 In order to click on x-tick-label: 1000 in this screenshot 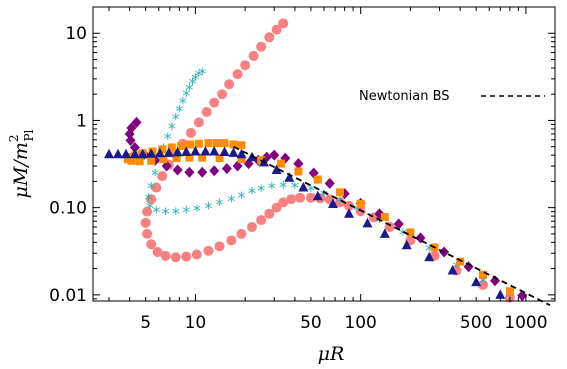, I will do `click(525, 323)`.